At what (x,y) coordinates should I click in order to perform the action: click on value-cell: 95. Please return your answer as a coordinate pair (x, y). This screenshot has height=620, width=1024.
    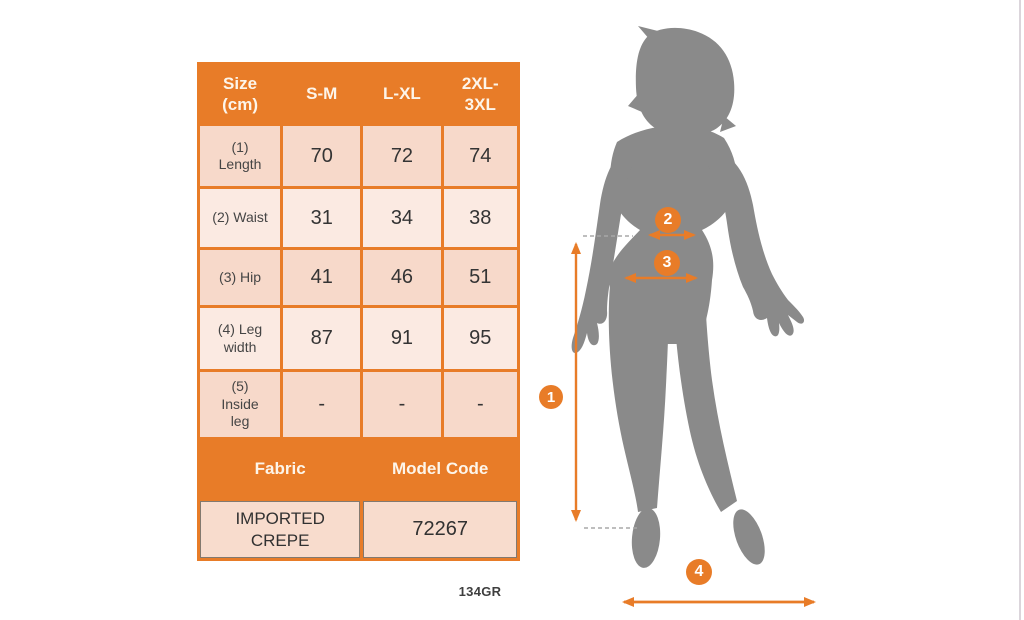
    Looking at the image, I should click on (480, 338).